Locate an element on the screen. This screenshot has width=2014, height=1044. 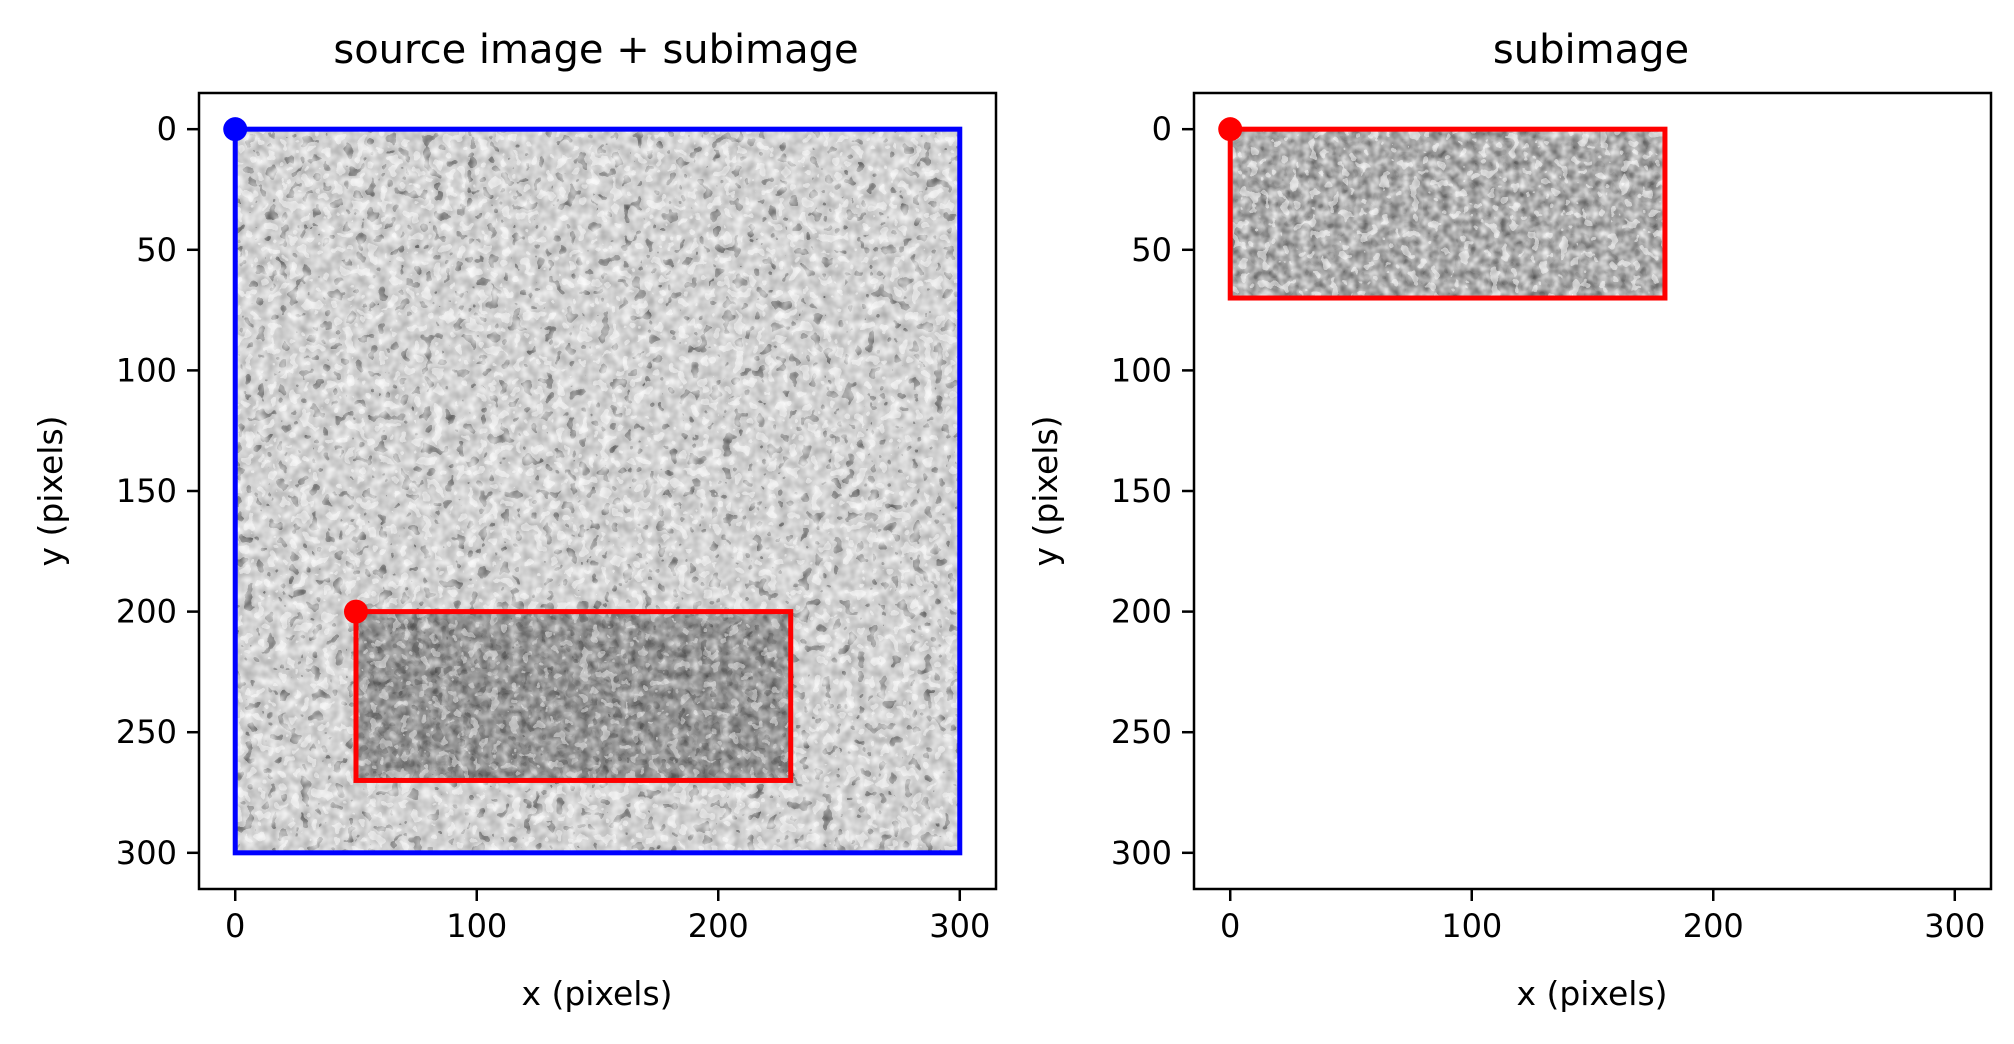
subimage is located at coordinates (1448, 214).